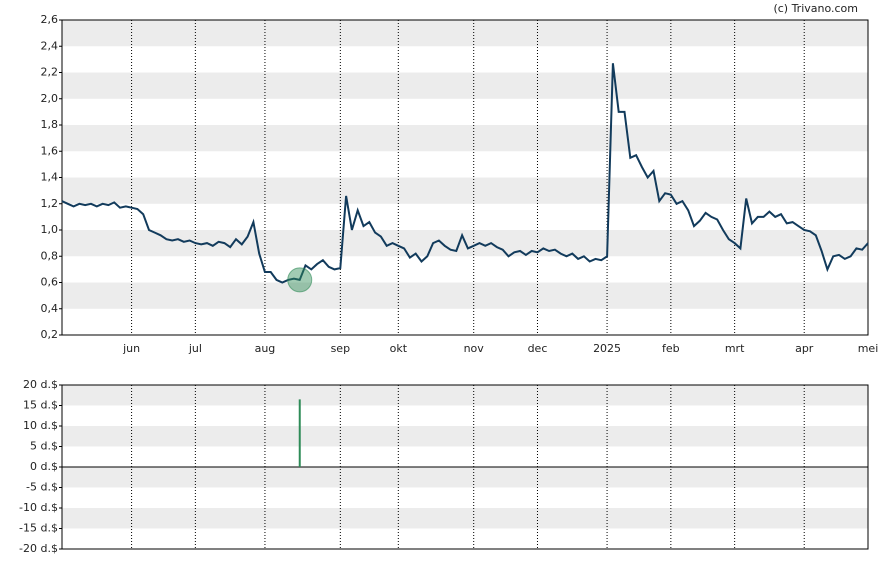 This screenshot has width=888, height=569. Describe the element at coordinates (399, 348) in the screenshot. I see `x-tick-label: okt` at that location.